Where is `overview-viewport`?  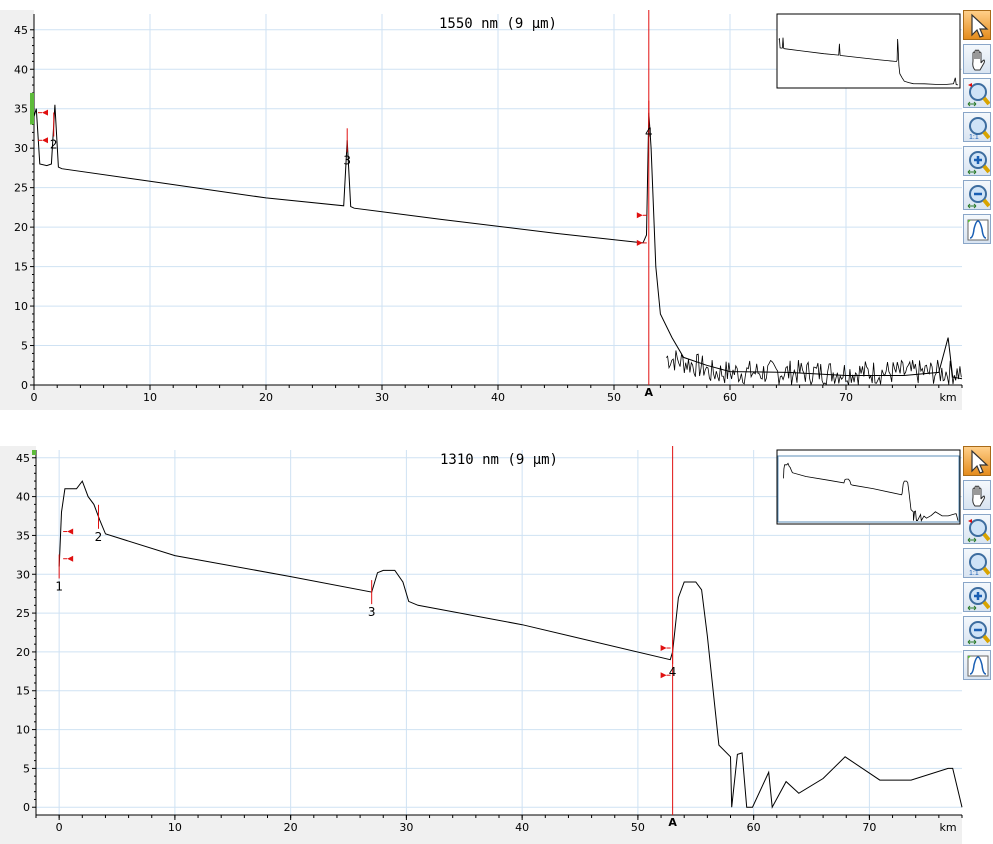 overview-viewport is located at coordinates (868, 489).